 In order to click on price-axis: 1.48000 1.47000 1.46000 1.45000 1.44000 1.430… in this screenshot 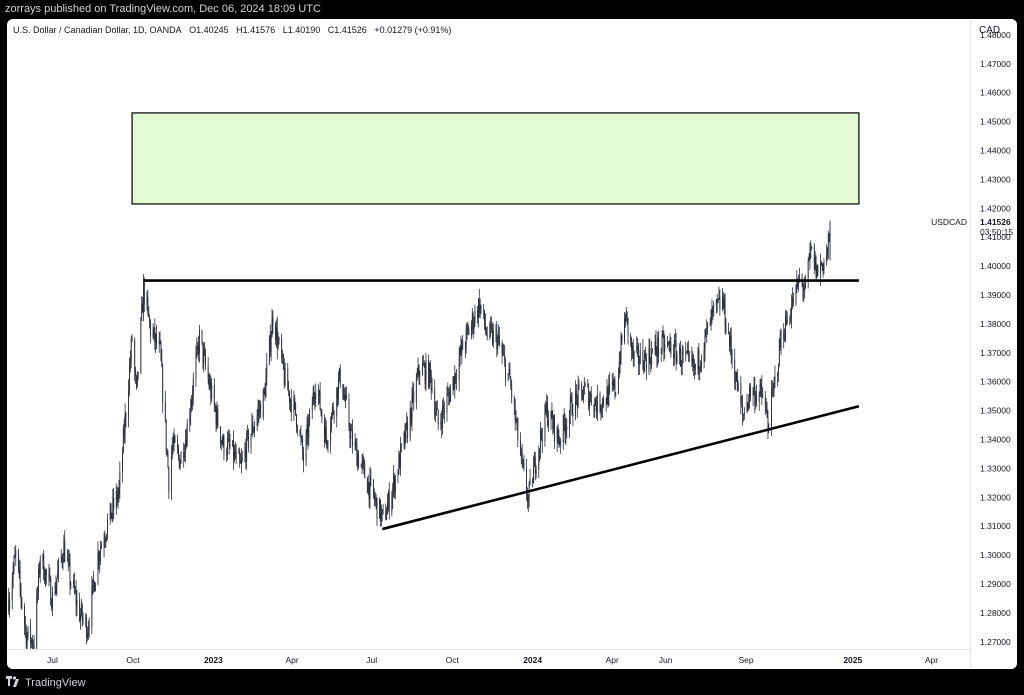, I will do `click(993, 344)`.